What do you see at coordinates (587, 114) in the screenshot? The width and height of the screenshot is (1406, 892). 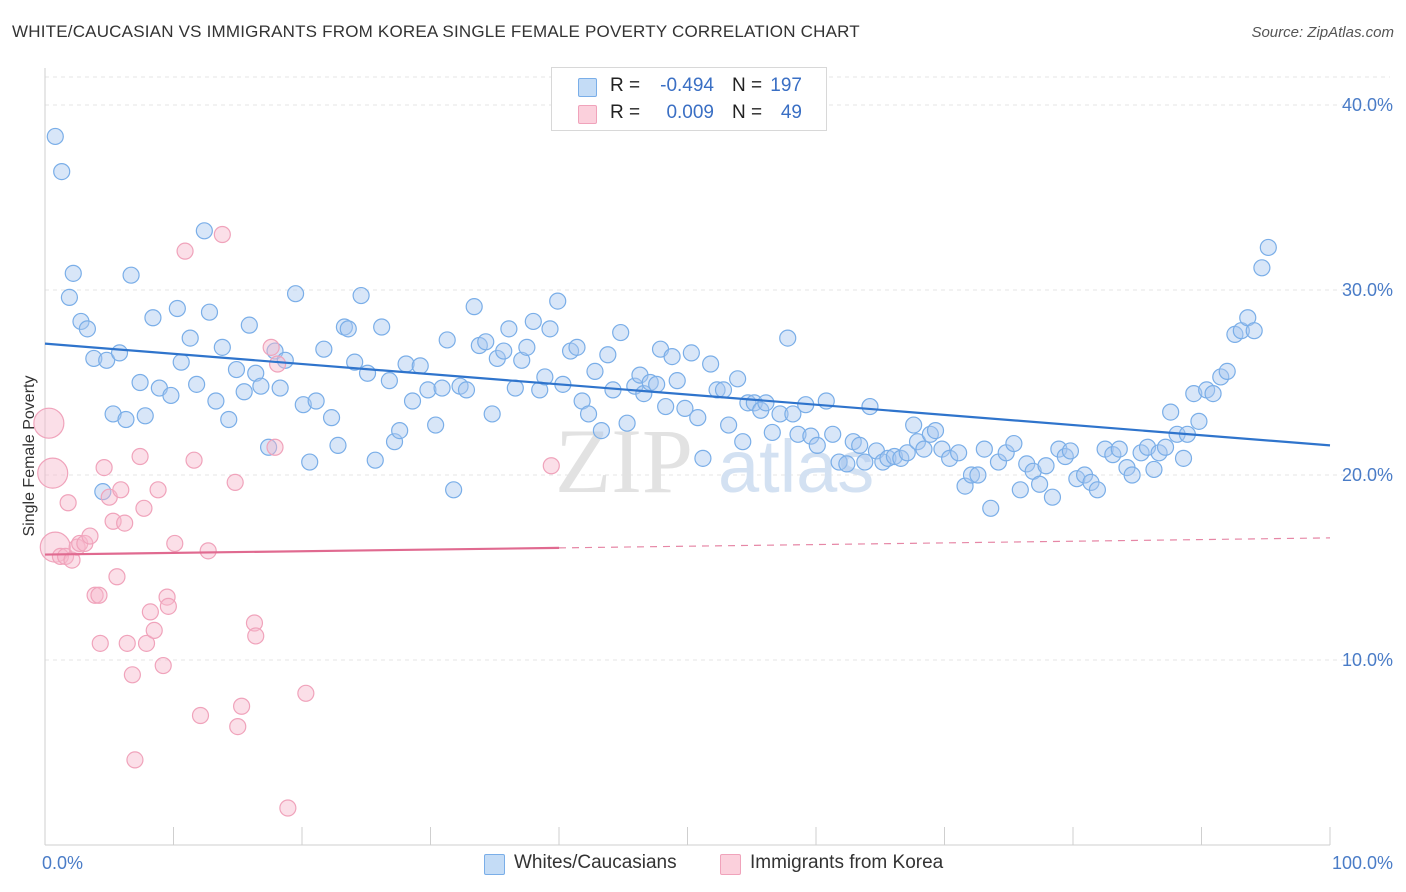 I see `legend-swatch-korea` at bounding box center [587, 114].